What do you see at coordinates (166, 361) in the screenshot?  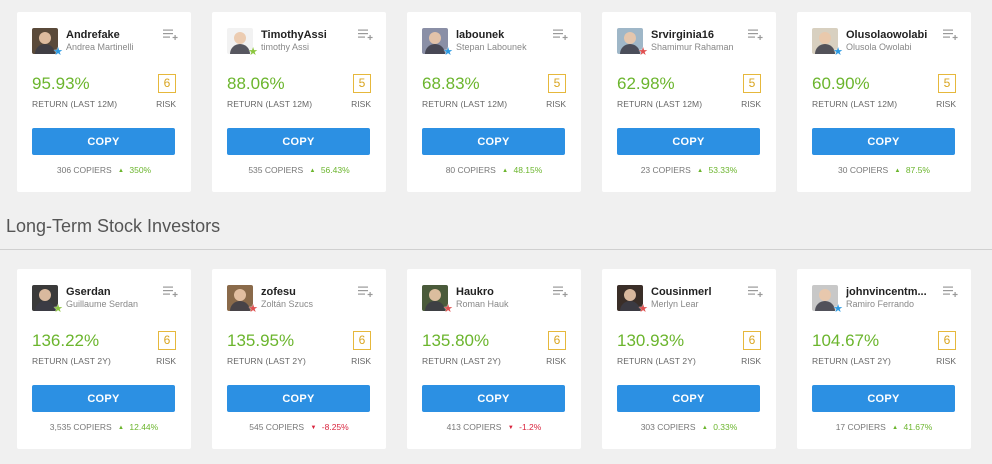 I see `risk-label: RISK` at bounding box center [166, 361].